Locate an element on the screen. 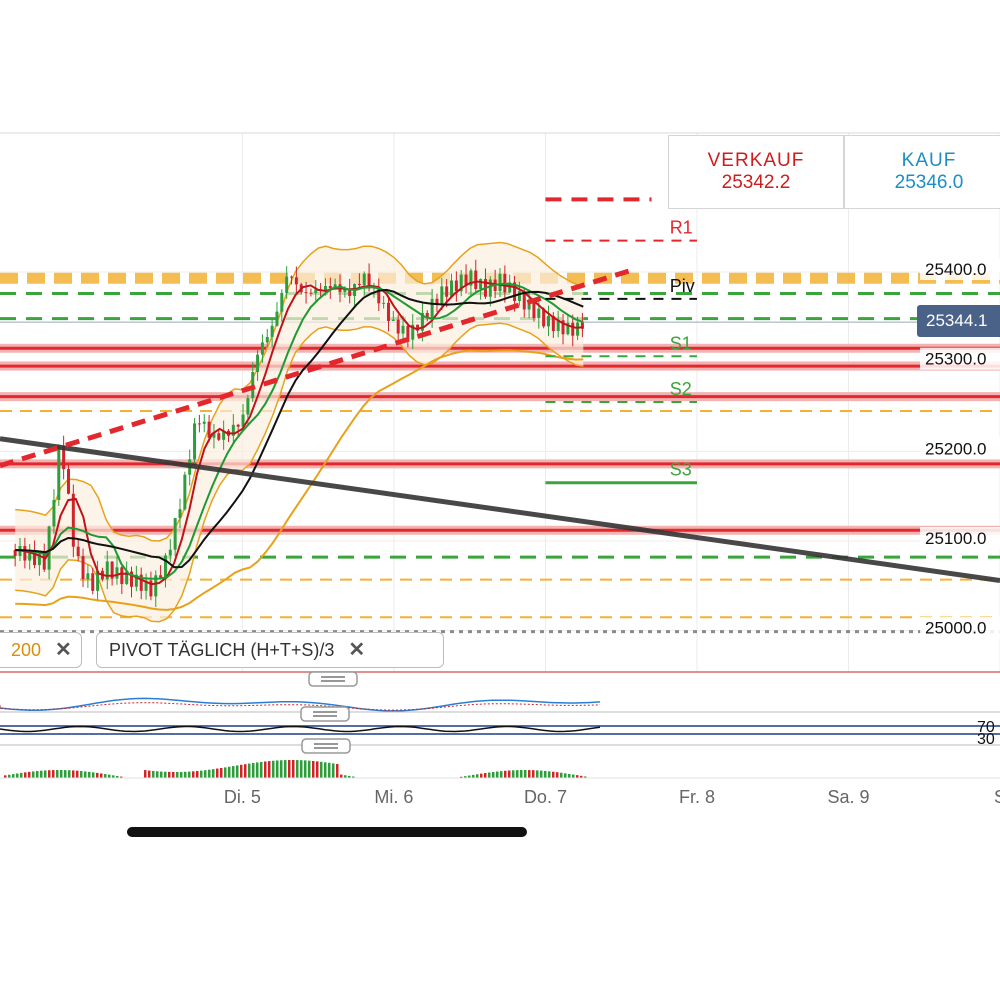 The image size is (1000, 1000). sell-label: VERKAUF is located at coordinates (756, 160).